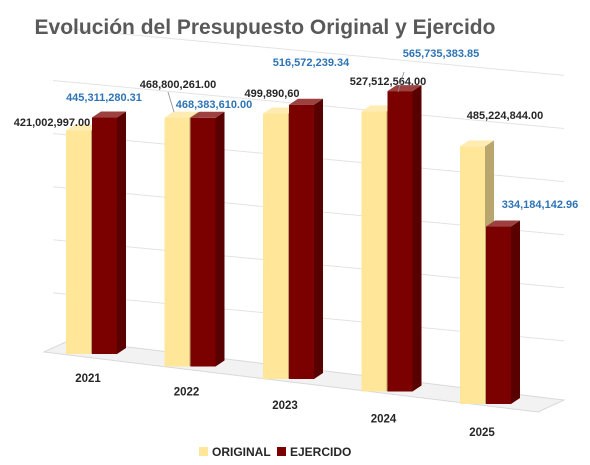 The height and width of the screenshot is (465, 590). Describe the element at coordinates (52, 123) in the screenshot. I see `data-label-original-2021: 421,002,997.00` at that location.